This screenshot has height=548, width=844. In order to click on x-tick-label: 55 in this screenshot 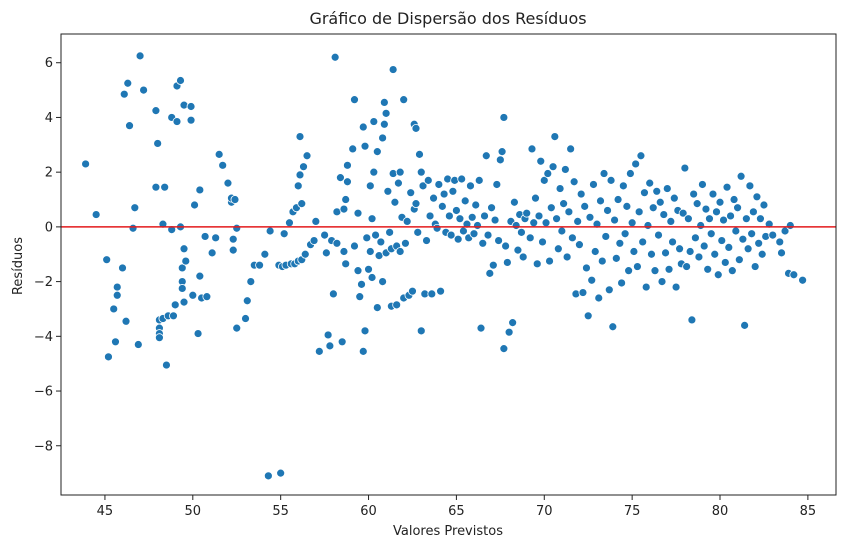, I will do `click(280, 511)`.